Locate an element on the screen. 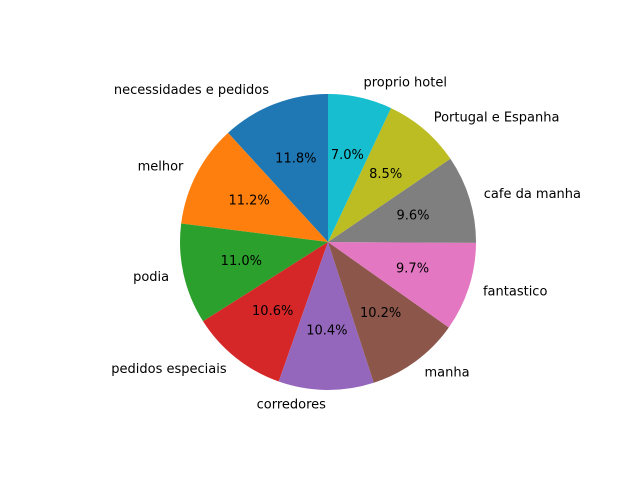 This screenshot has width=640, height=480. percent-label-pedidos-especiais: 10.6% is located at coordinates (272, 311).